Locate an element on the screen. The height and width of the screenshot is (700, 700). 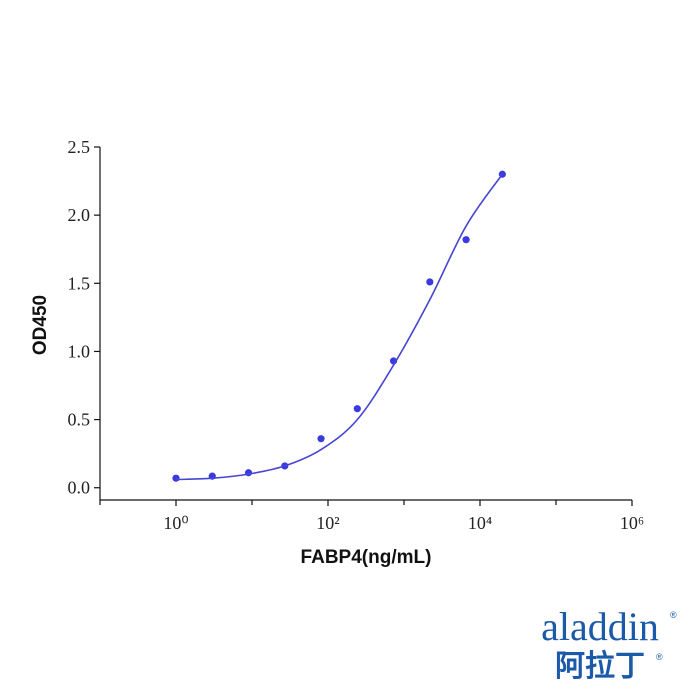
y-tick-label: 1.0 is located at coordinates (79, 351).